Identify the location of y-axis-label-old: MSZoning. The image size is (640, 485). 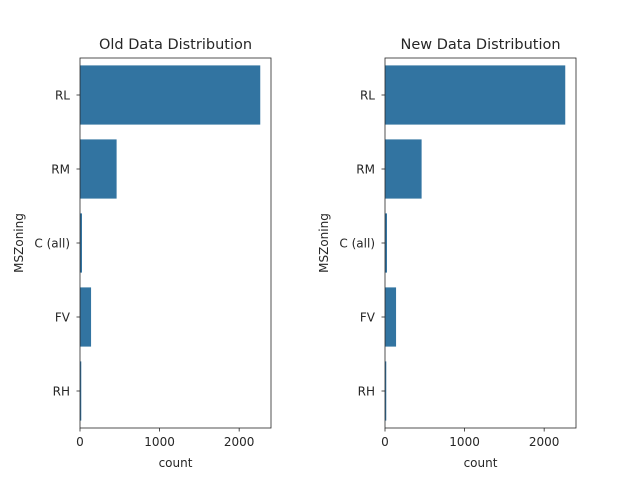
(19, 243).